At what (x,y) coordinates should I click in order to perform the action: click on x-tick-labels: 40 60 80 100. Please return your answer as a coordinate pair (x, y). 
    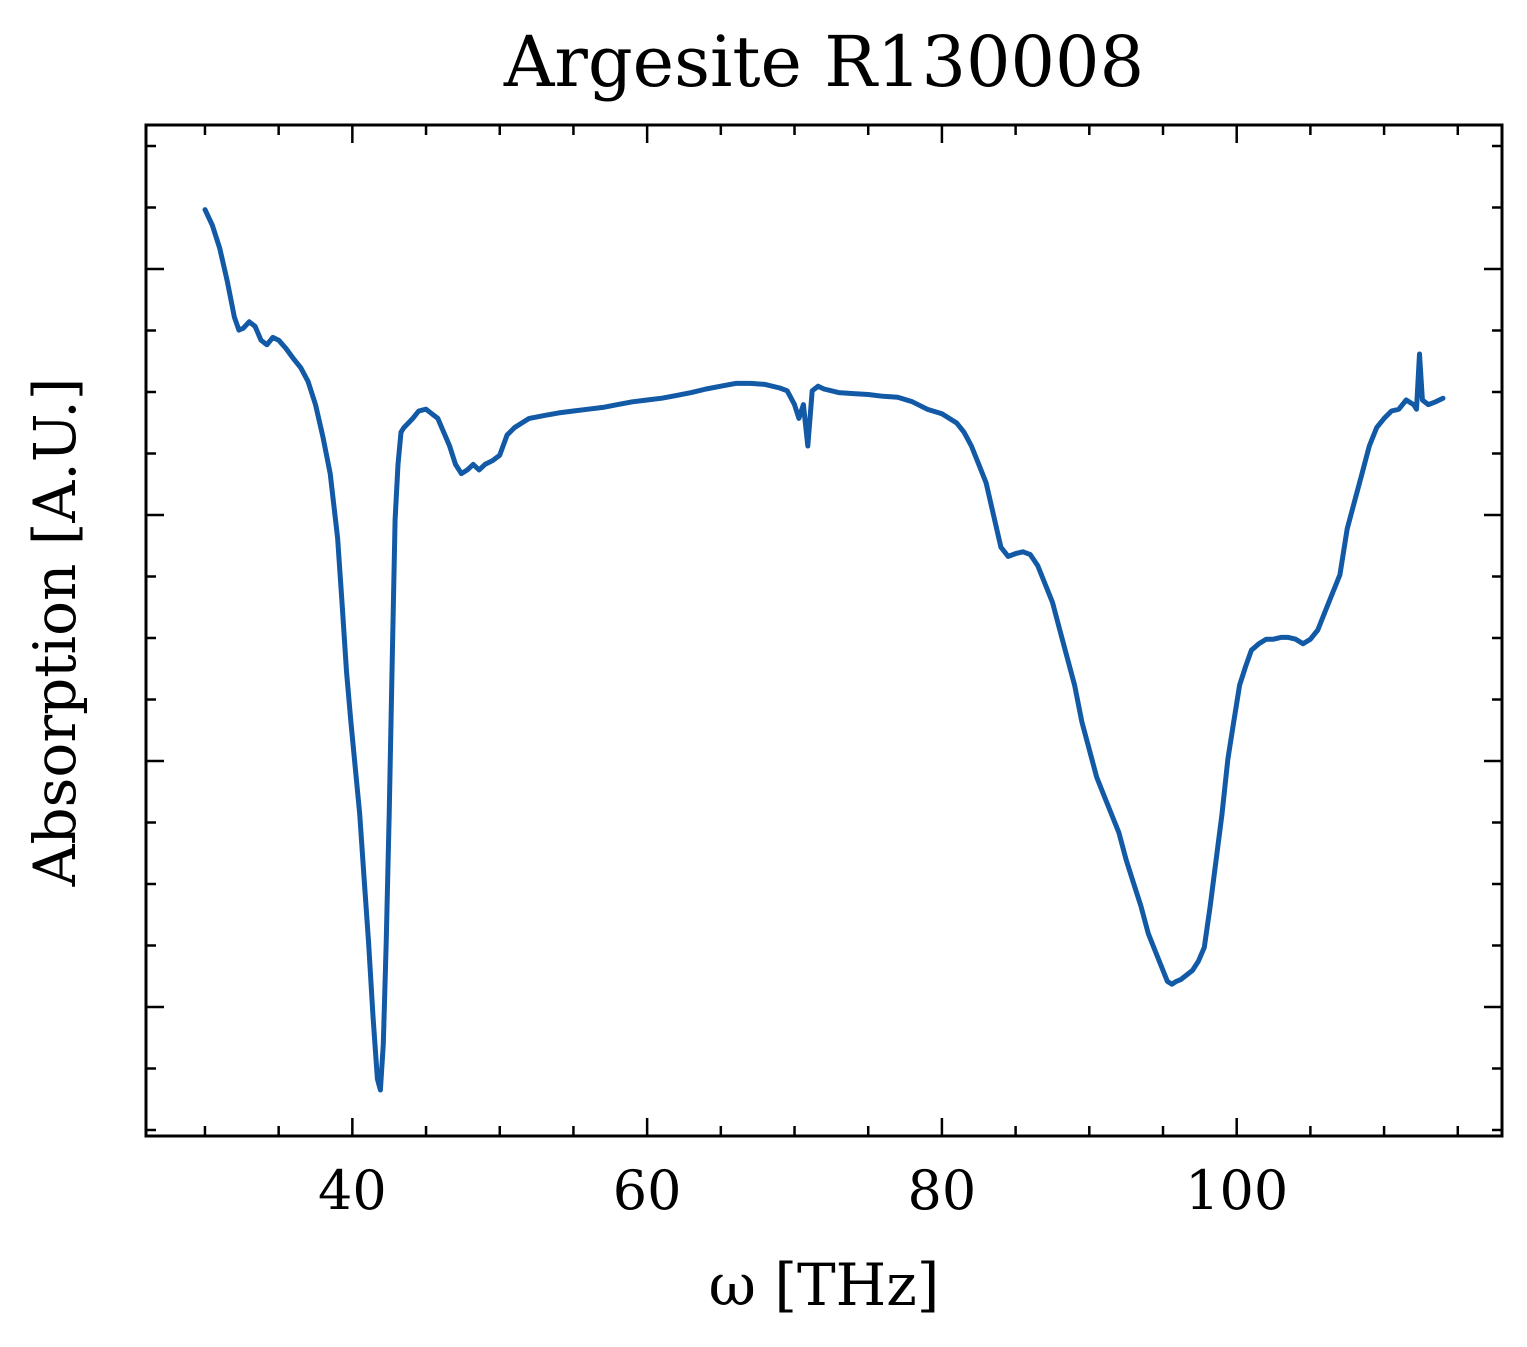
    Looking at the image, I should click on (803, 1190).